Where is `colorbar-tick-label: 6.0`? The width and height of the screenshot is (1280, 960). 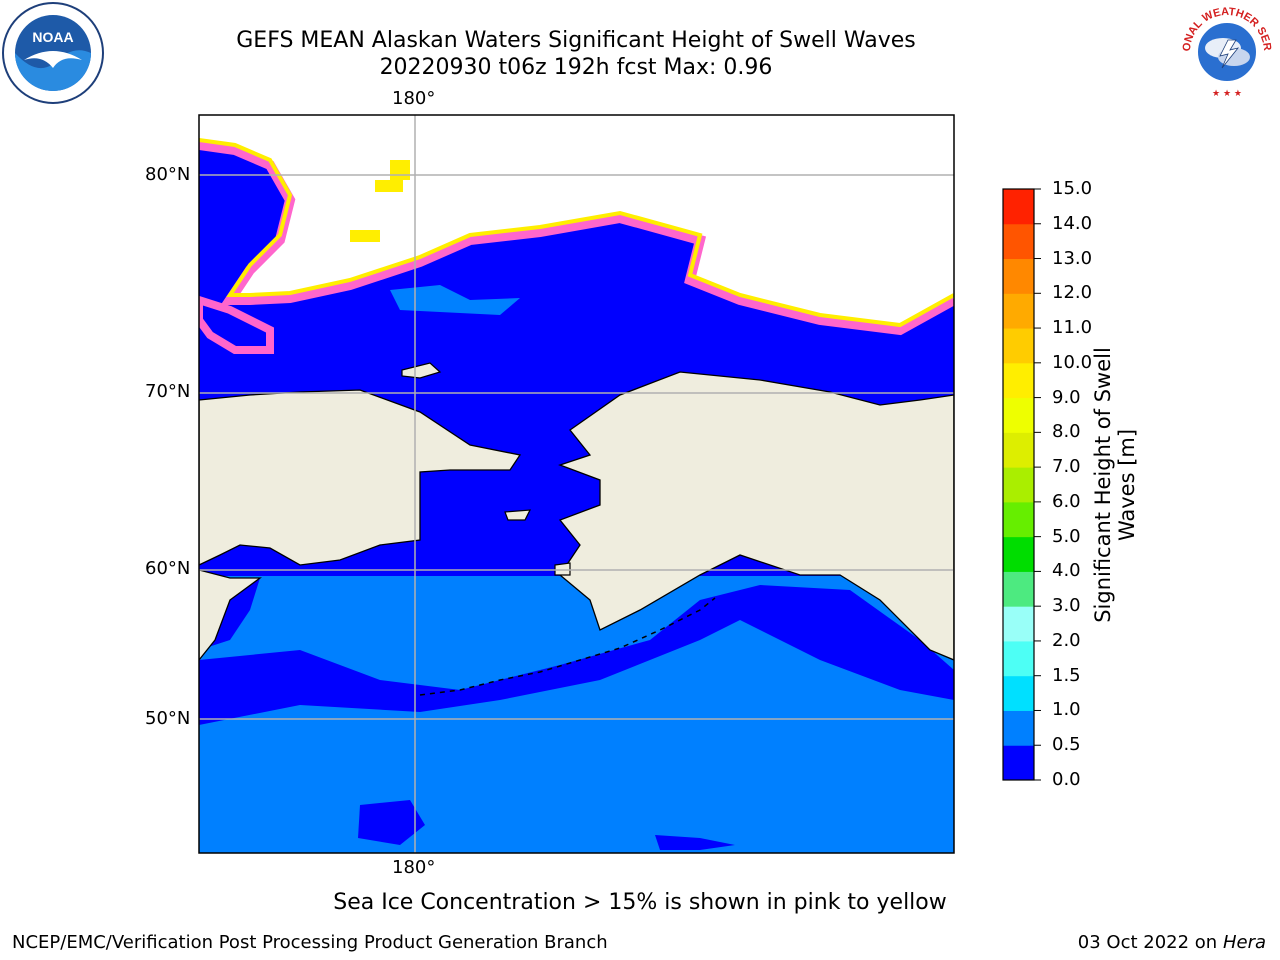
colorbar-tick-label: 6.0 is located at coordinates (1066, 501).